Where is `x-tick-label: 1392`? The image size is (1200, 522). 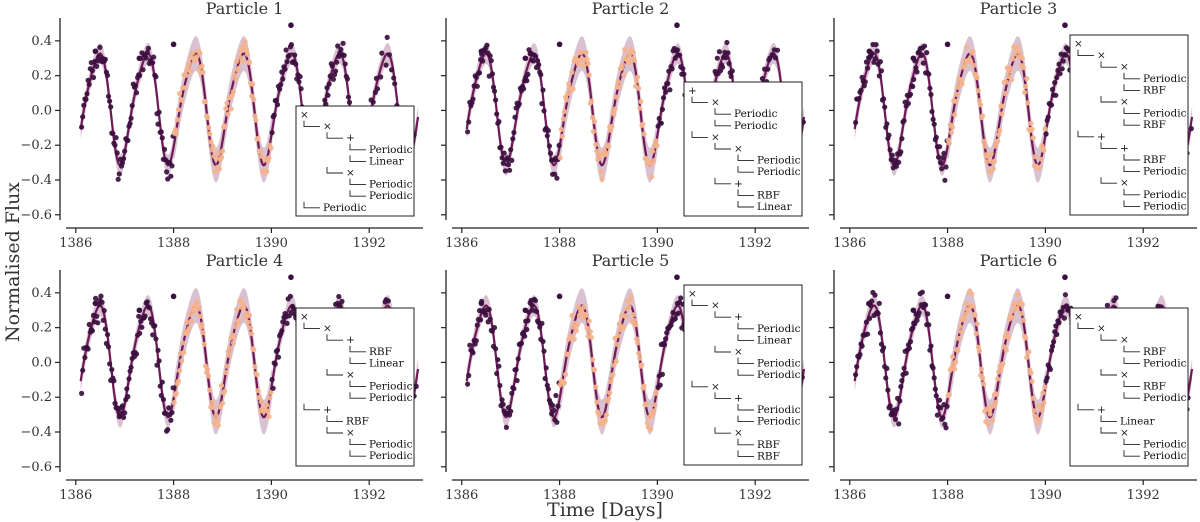 x-tick-label: 1392 is located at coordinates (1143, 495).